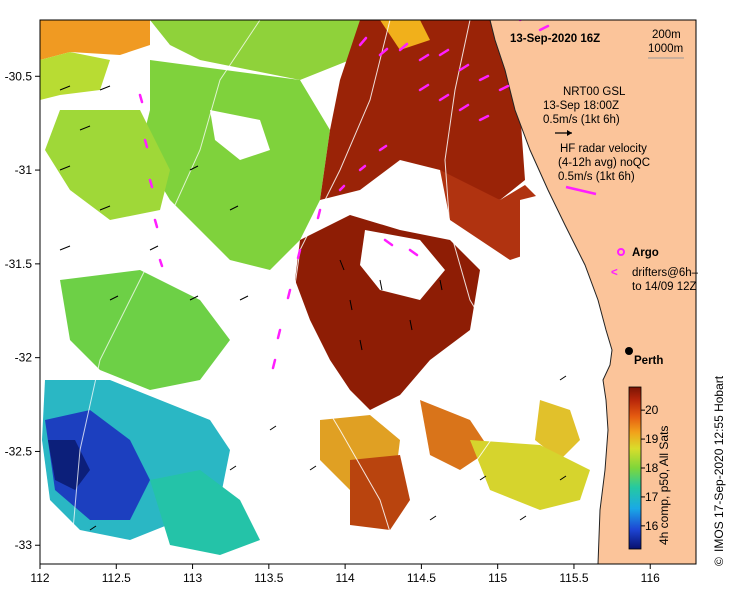  I want to click on colorbar-tick-label: 18, so click(652, 468).